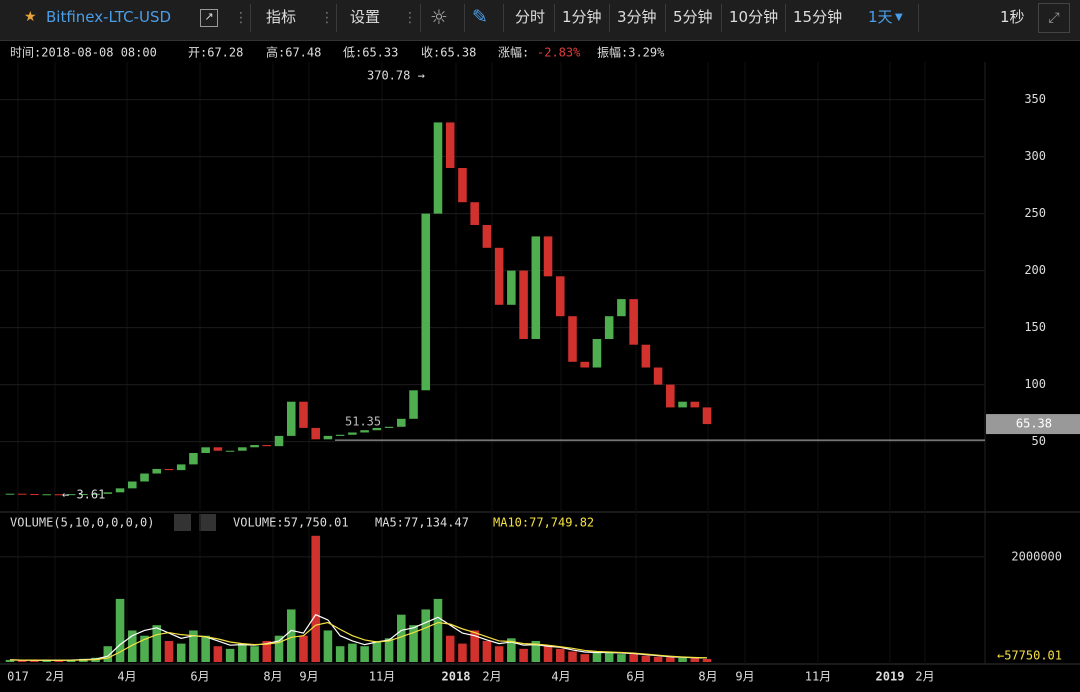 The height and width of the screenshot is (692, 1080). Describe the element at coordinates (693, 17) in the screenshot. I see `interval-button: 5分钟` at that location.